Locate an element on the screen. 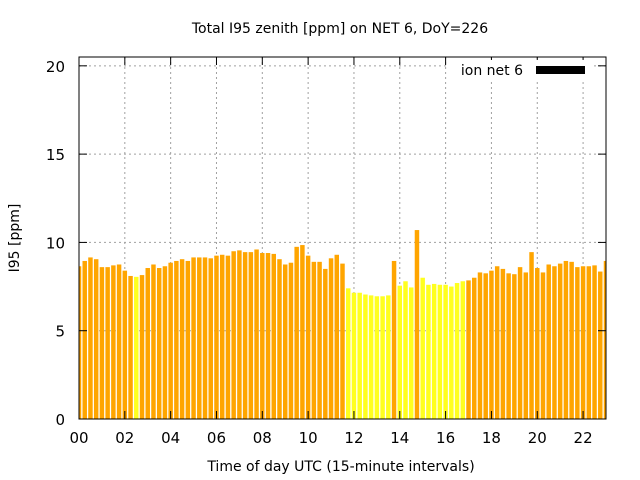  y-tick-label: 10 is located at coordinates (55, 243).